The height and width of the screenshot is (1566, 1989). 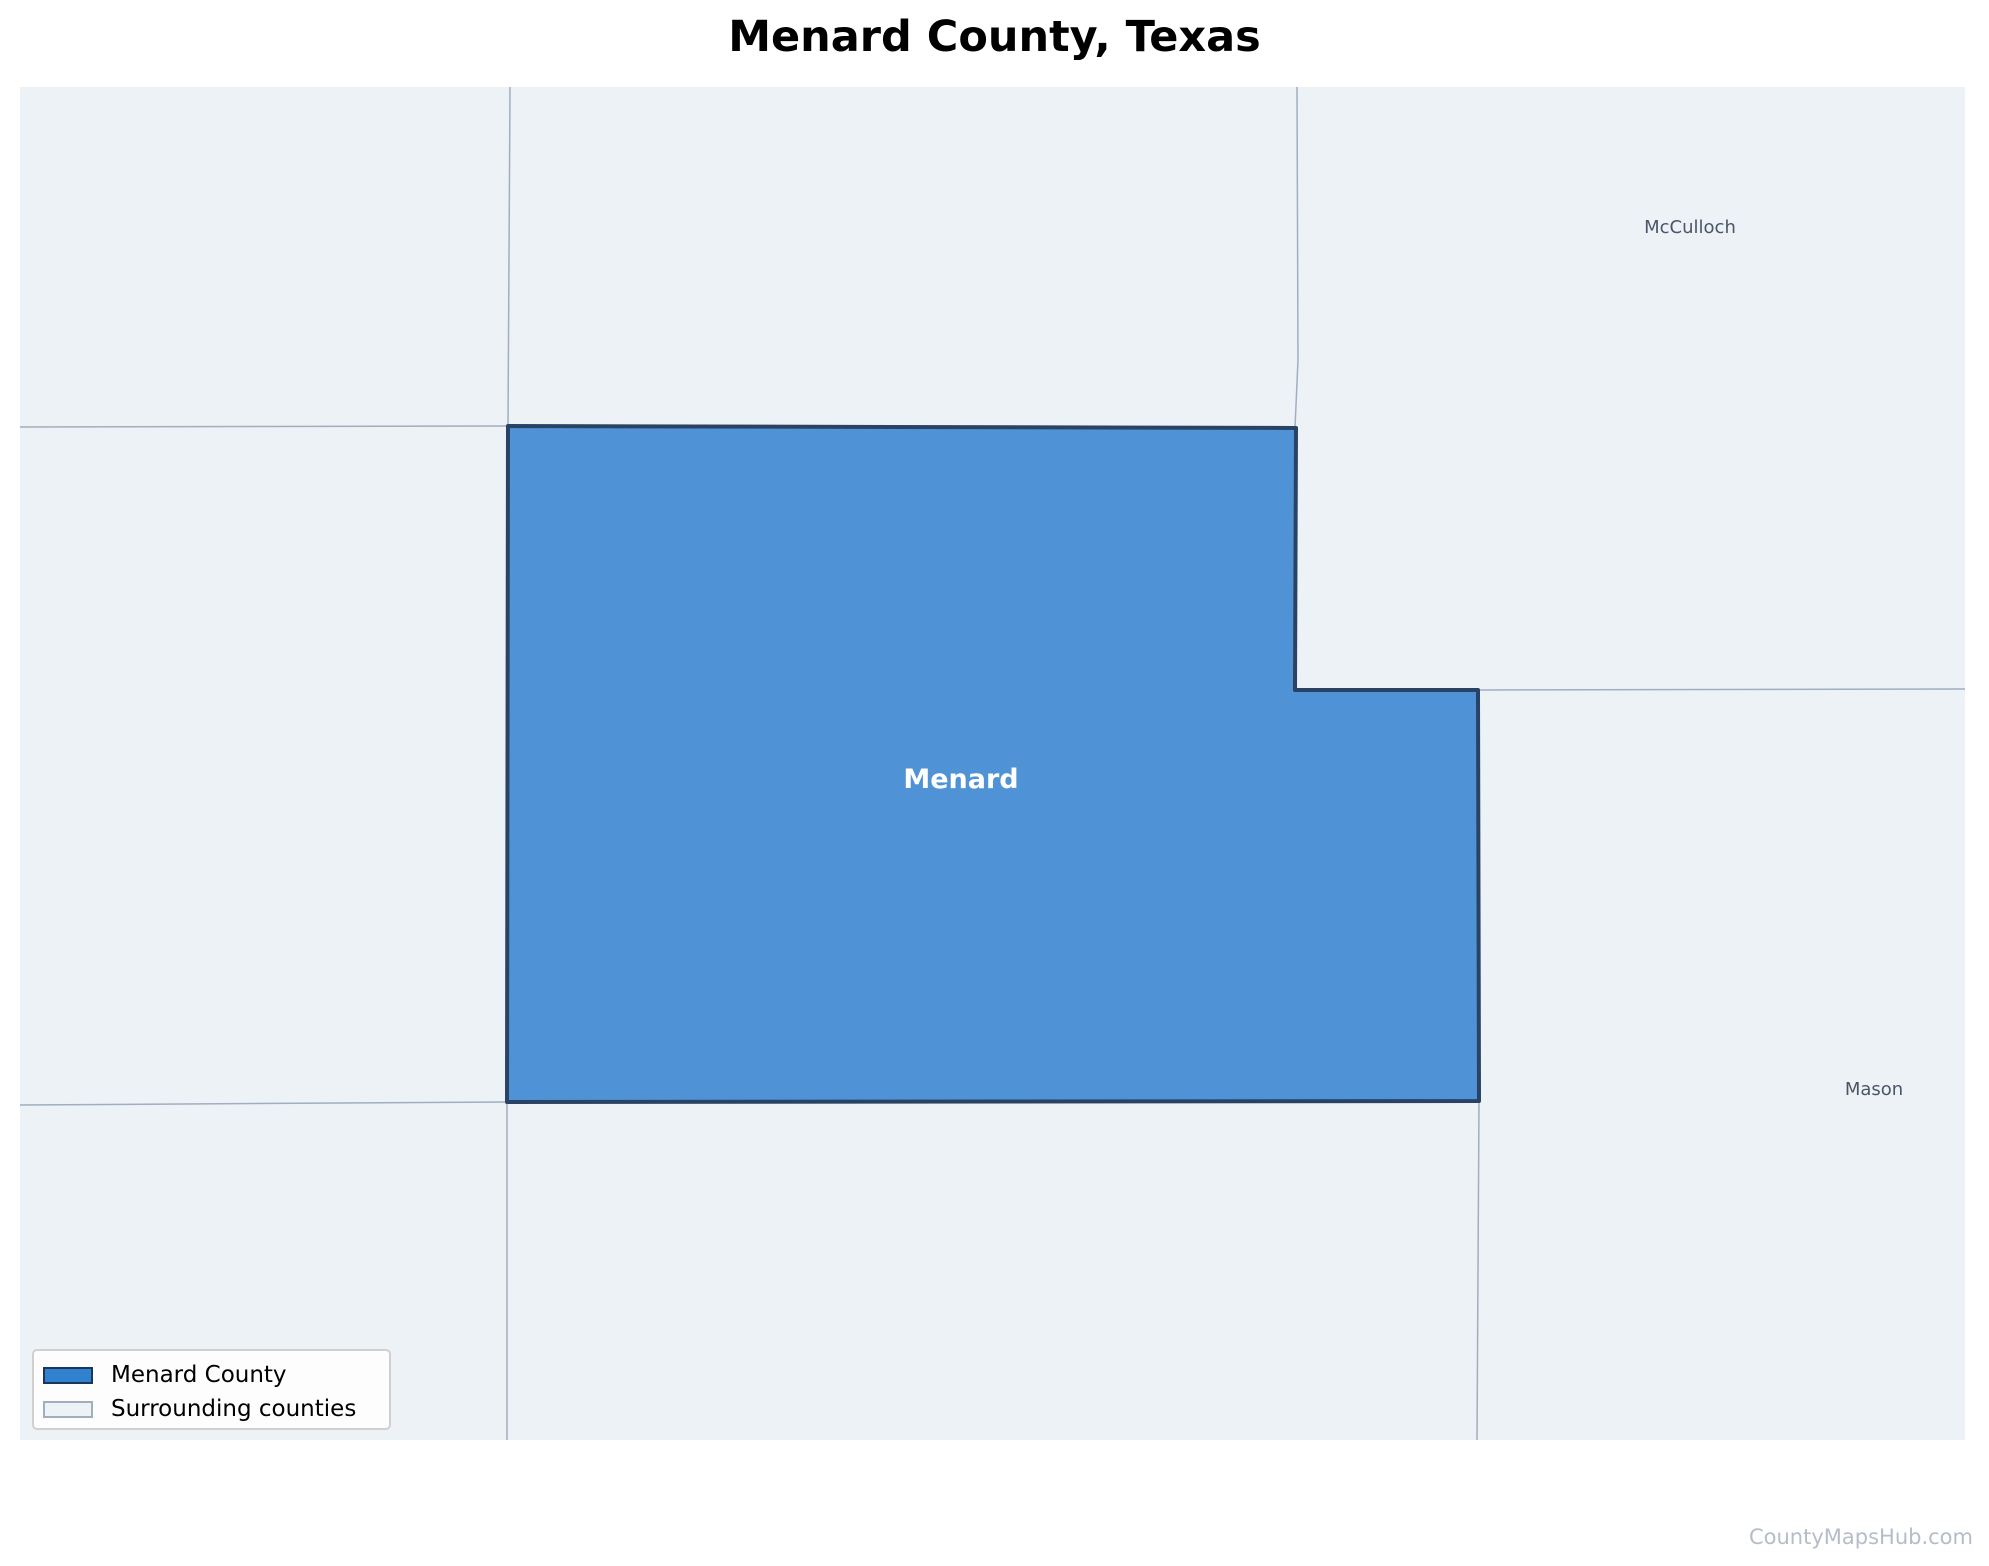 What do you see at coordinates (68, 1375) in the screenshot?
I see `legend-swatch-highlight` at bounding box center [68, 1375].